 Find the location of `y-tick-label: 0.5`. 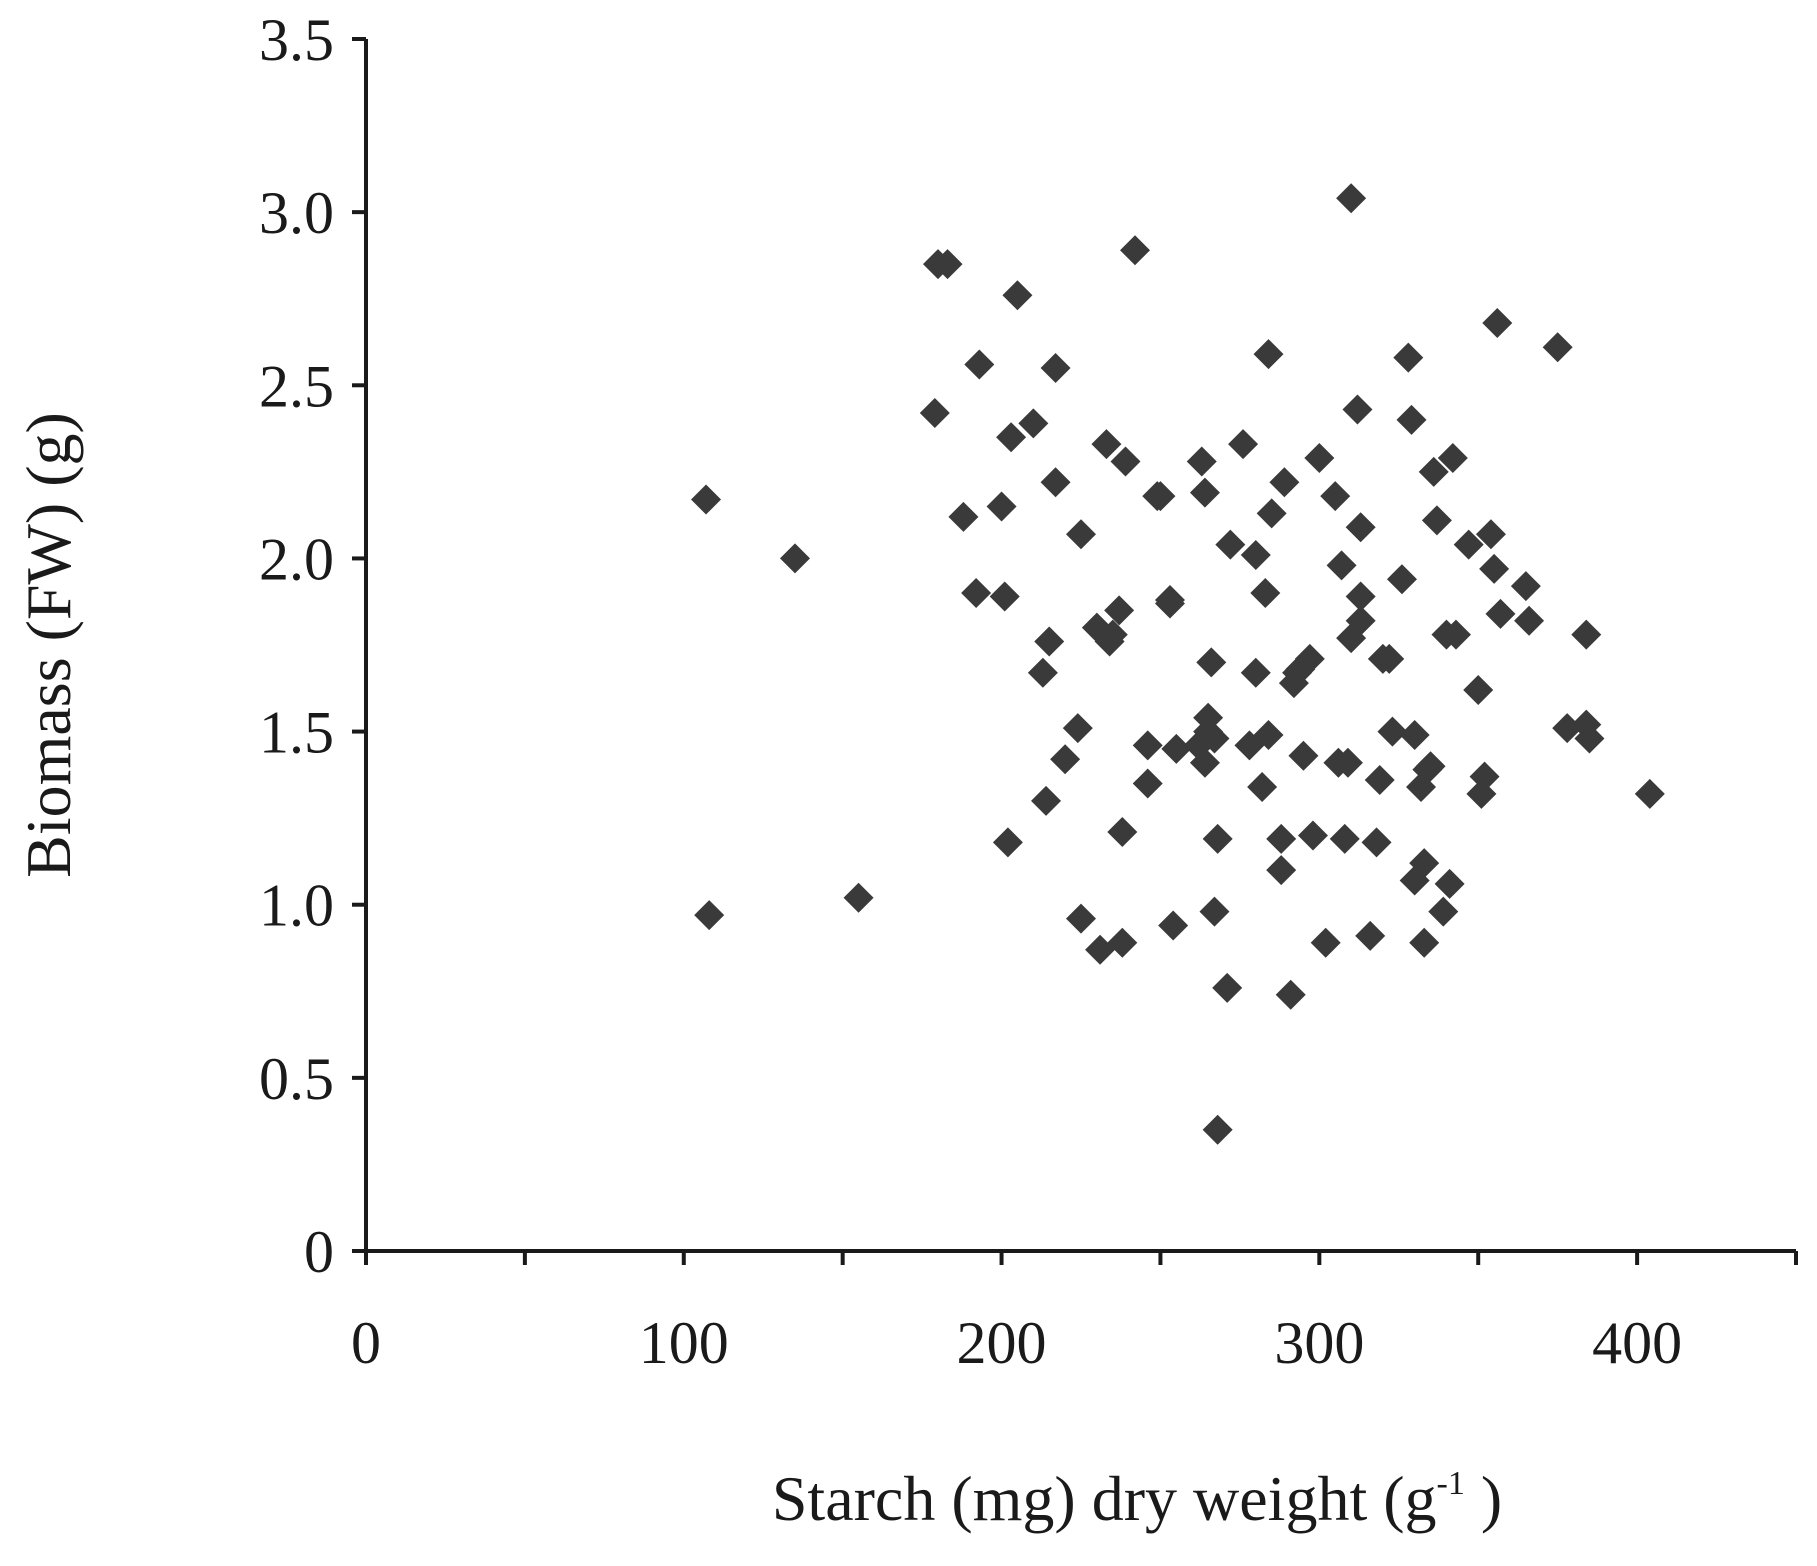

y-tick-label: 0.5 is located at coordinates (296, 1079).